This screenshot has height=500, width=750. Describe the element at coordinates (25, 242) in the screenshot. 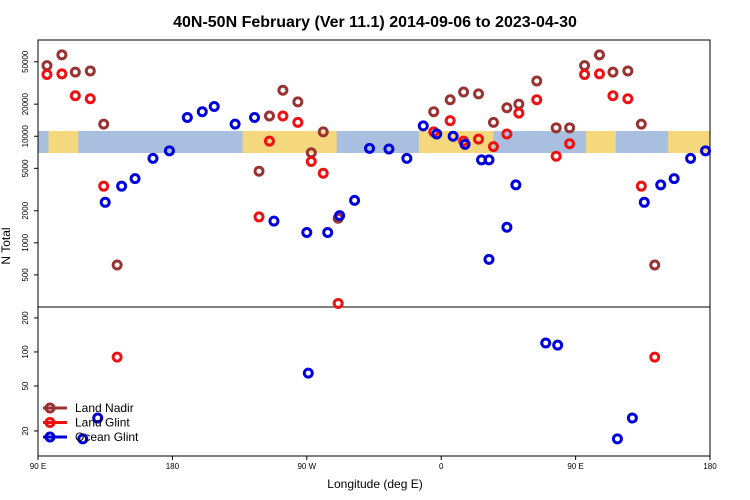

I see `y-tick-label: 1000` at that location.